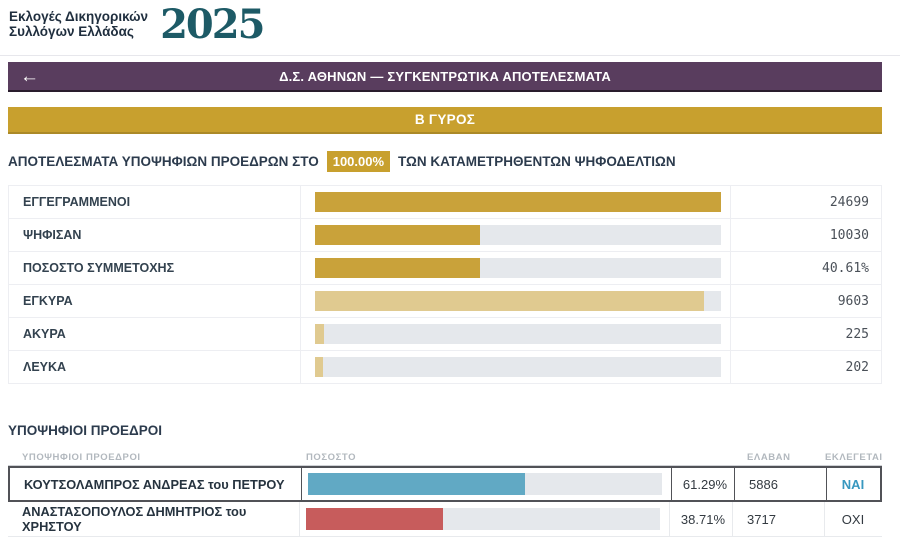 This screenshot has height=551, width=900. Describe the element at coordinates (331, 457) in the screenshot. I see `column-header-percent: ΠΟΣΟΣΤΟ` at that location.